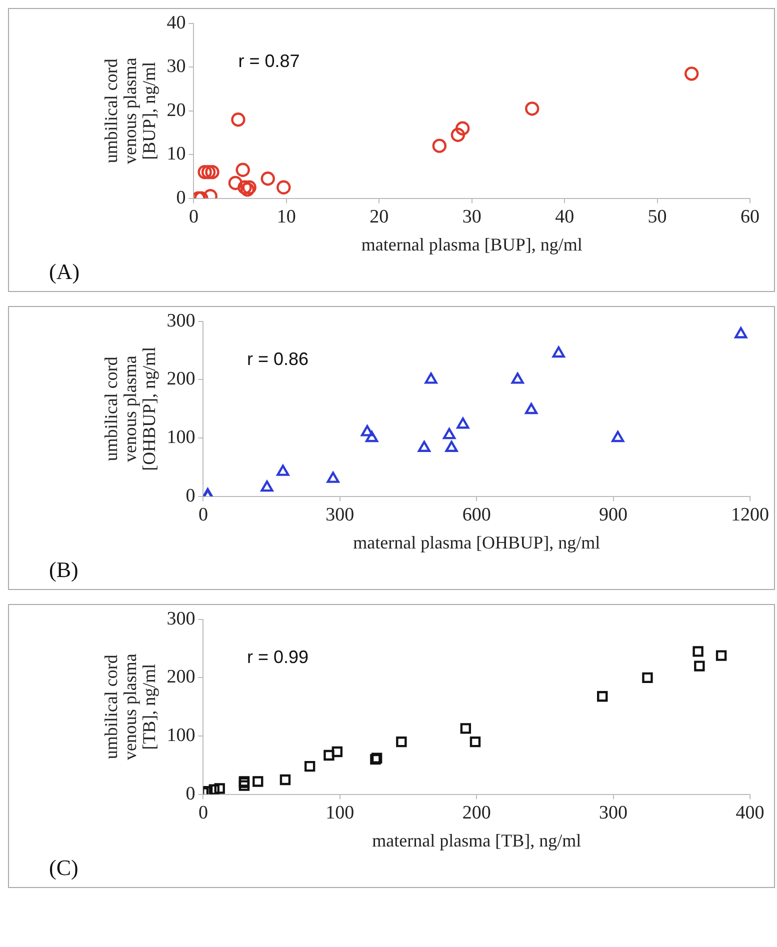  Describe the element at coordinates (657, 217) in the screenshot. I see `x-tick-label: 50` at that location.